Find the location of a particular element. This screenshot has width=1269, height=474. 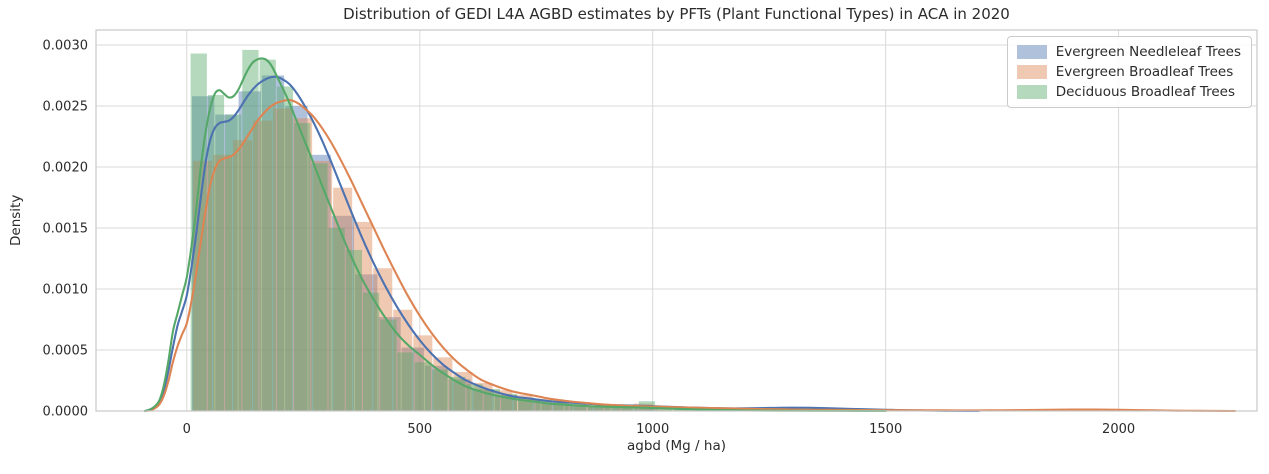

y-tick-label: 0.0000 is located at coordinates (66, 412).